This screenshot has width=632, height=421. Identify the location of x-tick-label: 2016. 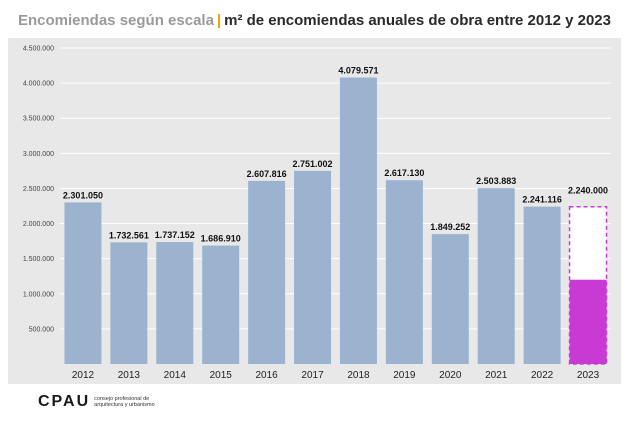
(267, 375).